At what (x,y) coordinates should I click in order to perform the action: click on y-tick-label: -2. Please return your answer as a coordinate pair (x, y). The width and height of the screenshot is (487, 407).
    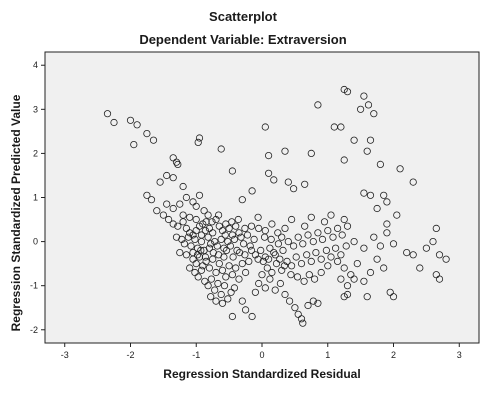
    Looking at the image, I should click on (34, 330).